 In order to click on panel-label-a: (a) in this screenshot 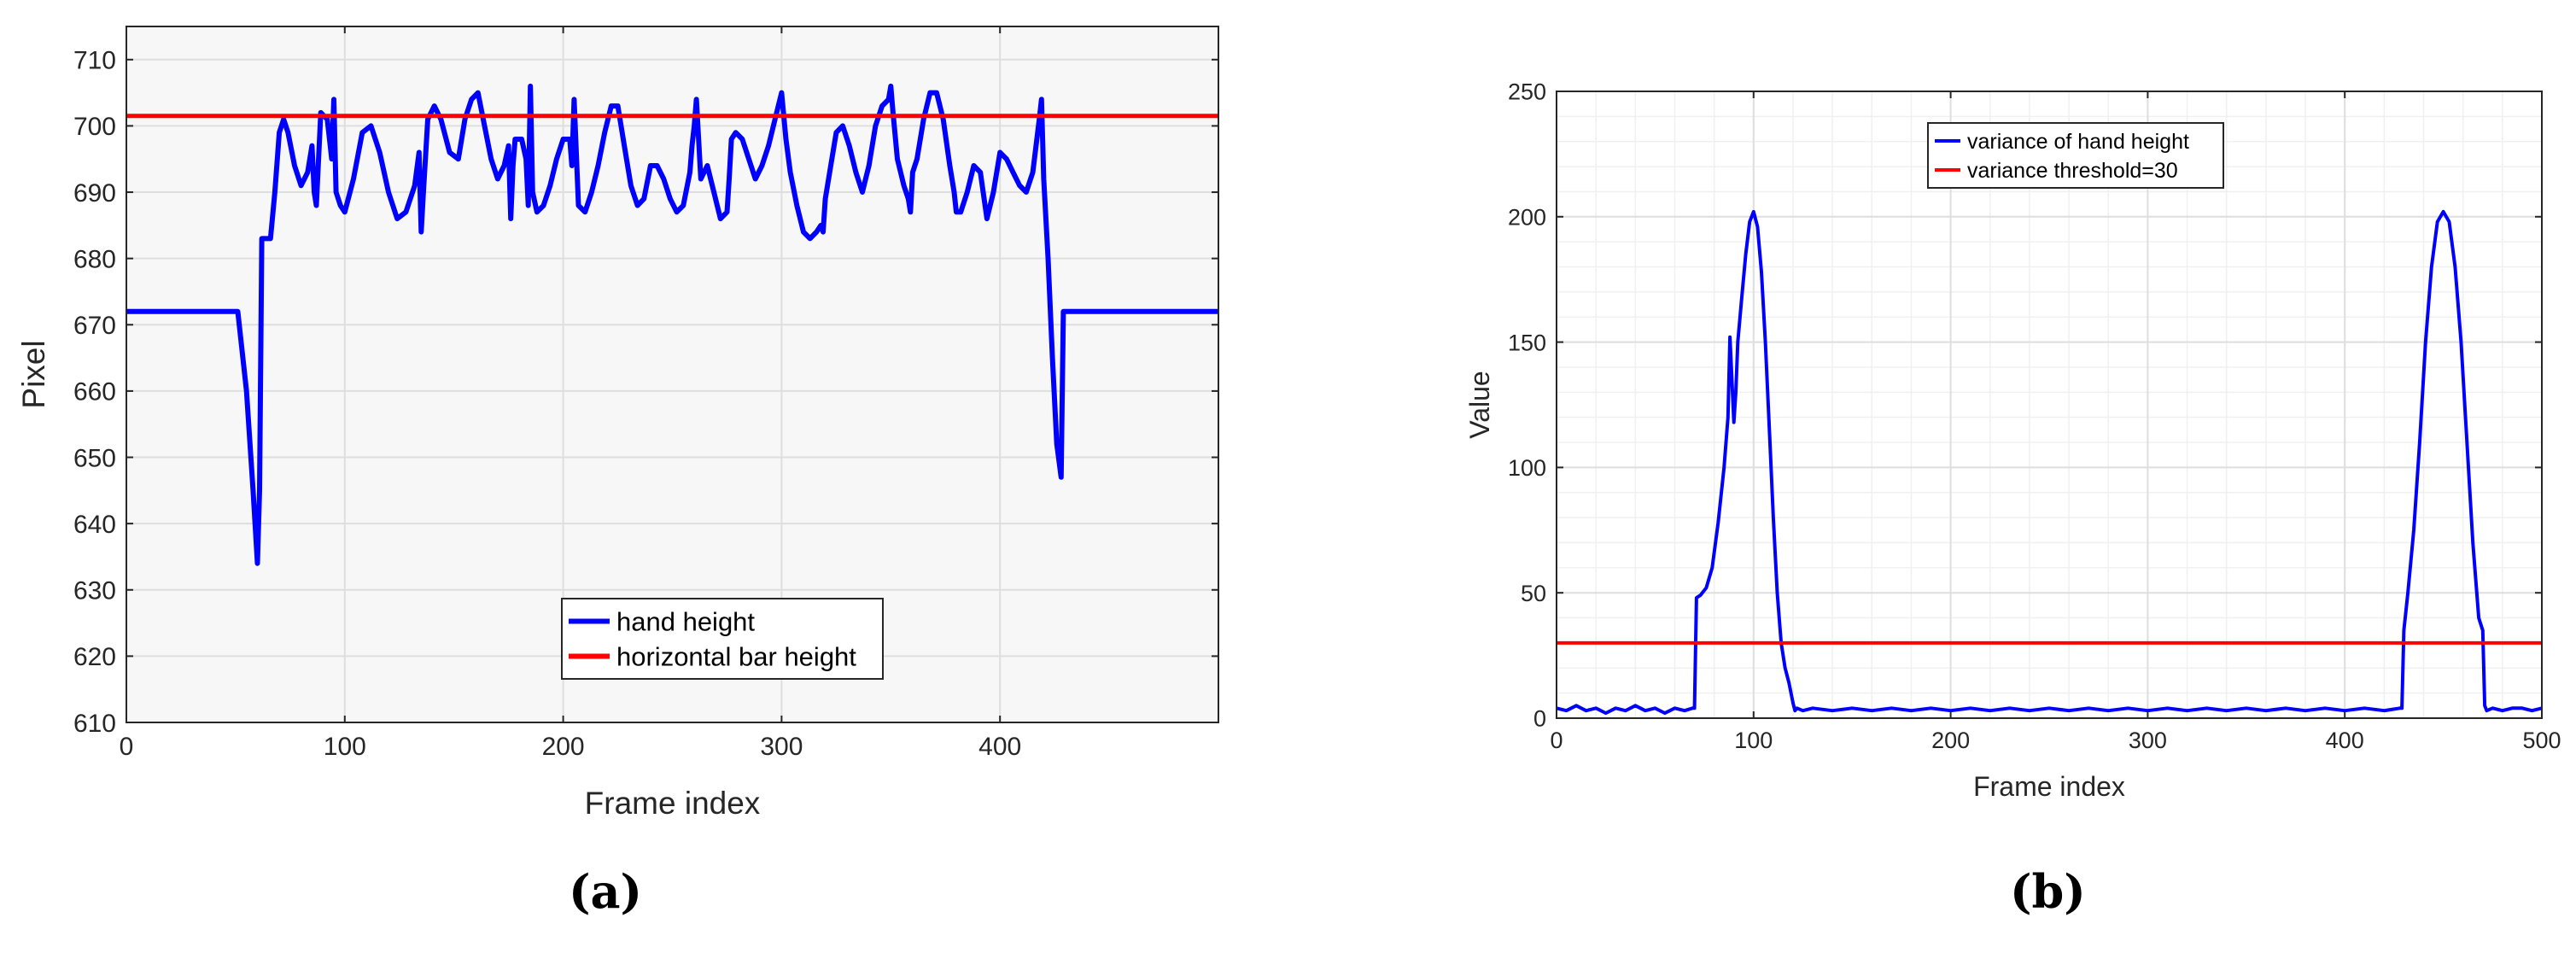, I will do `click(606, 891)`.